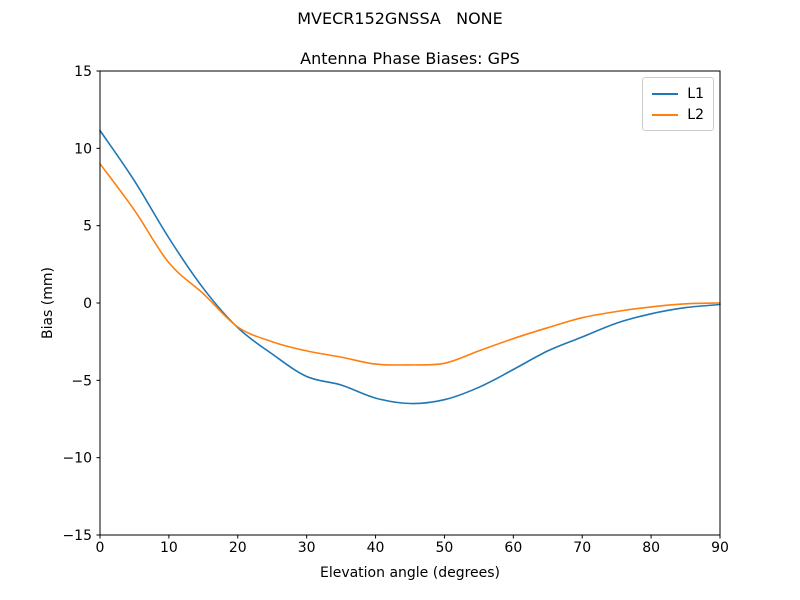  Describe the element at coordinates (87, 227) in the screenshot. I see `y-tick-label: 5` at that location.